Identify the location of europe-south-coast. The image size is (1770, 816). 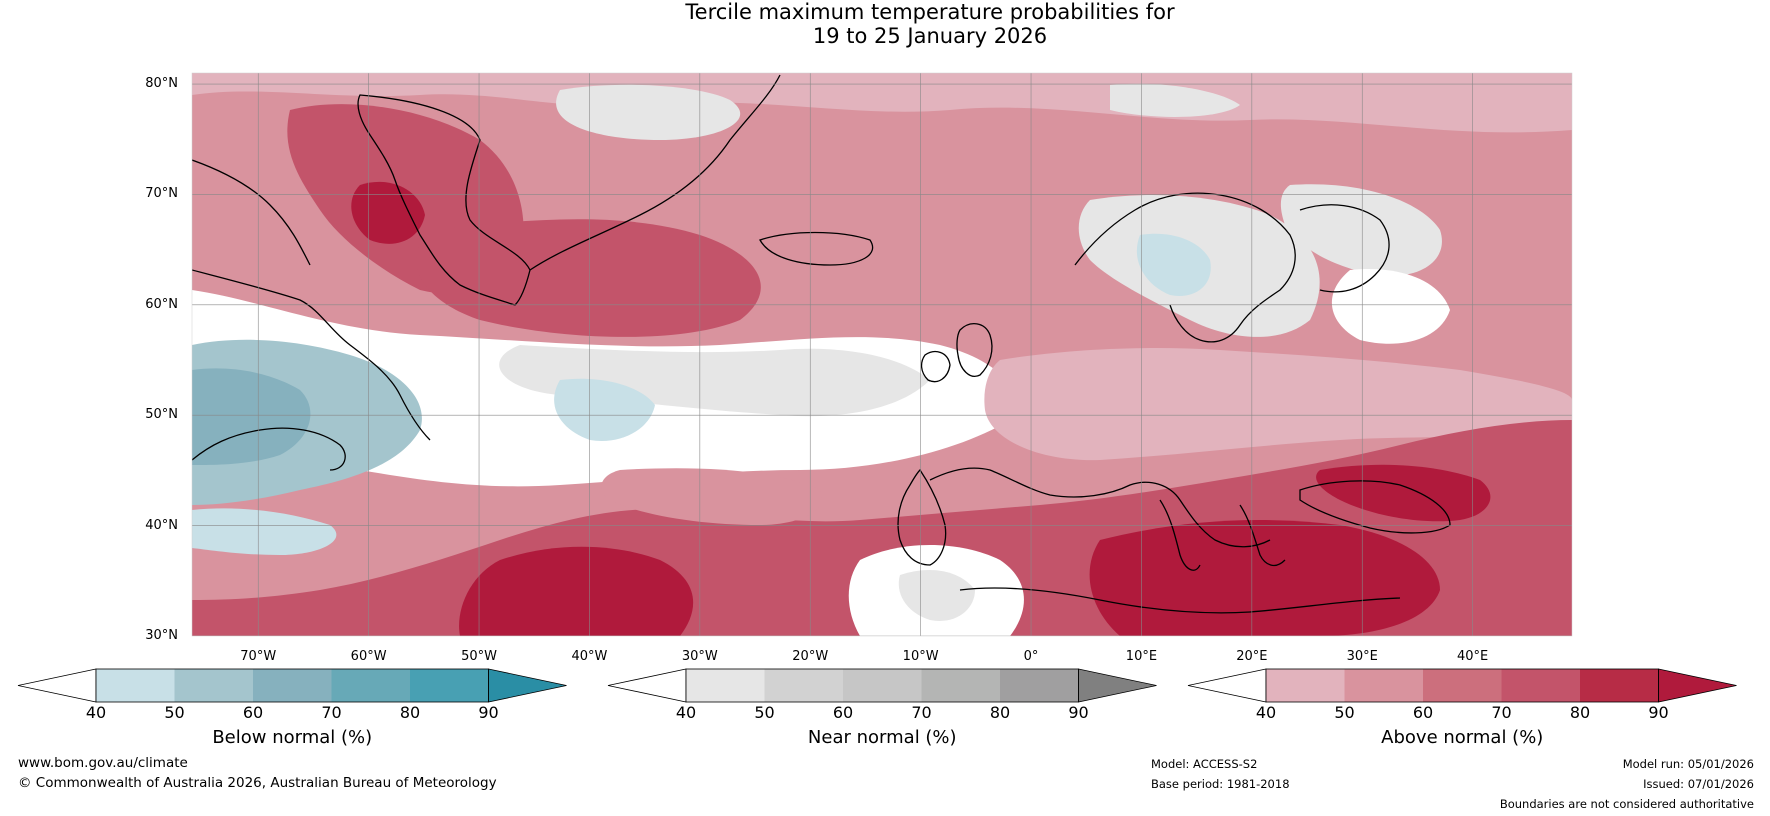
(1100, 507).